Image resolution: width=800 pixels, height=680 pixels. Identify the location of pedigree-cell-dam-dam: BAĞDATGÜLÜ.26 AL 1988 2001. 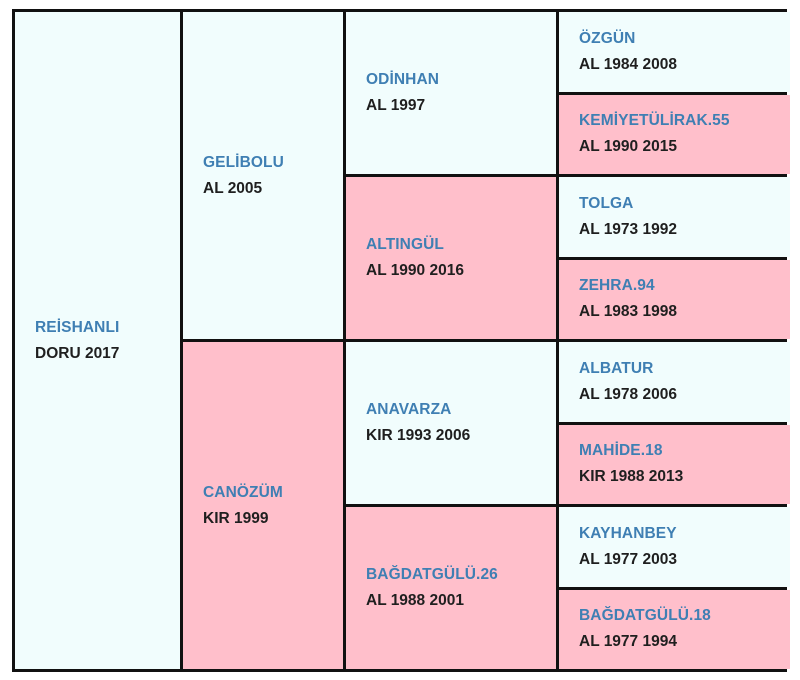
(451, 588).